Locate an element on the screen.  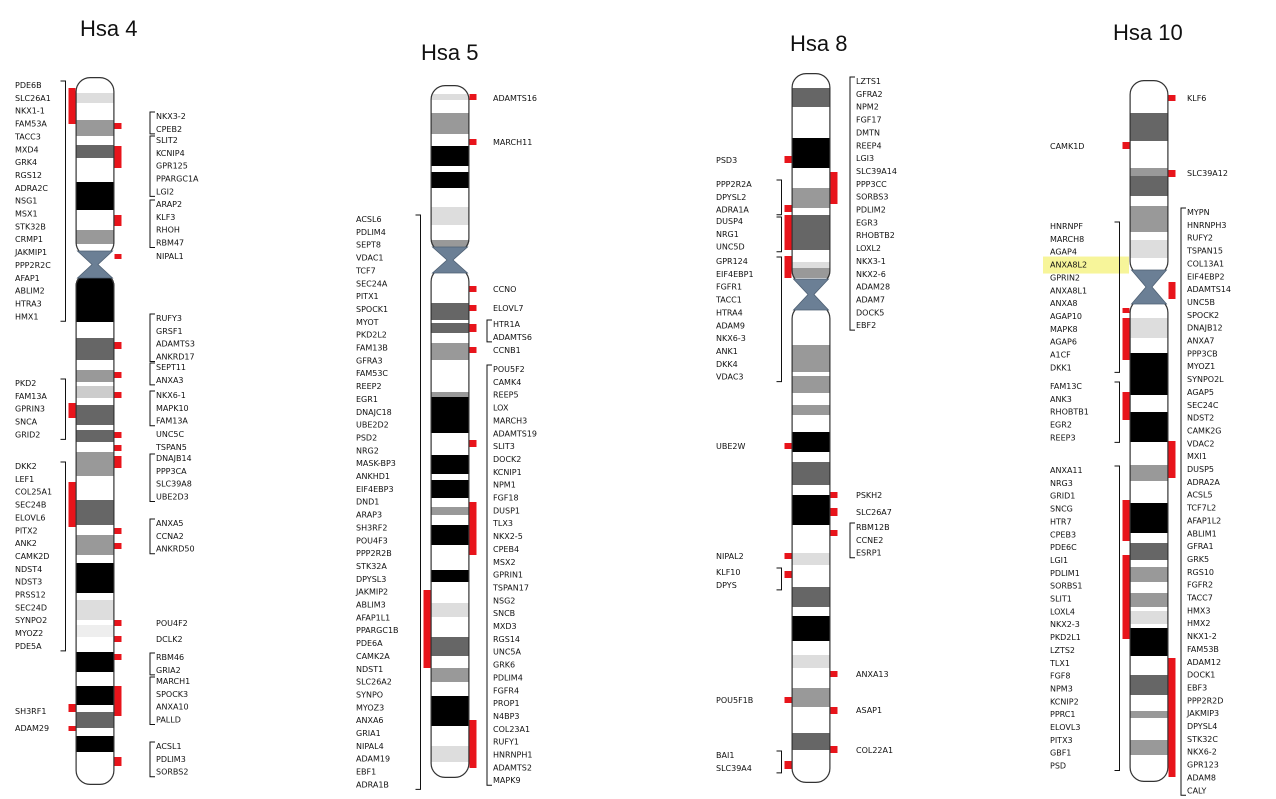
gene-label: PPP3CC is located at coordinates (871, 184).